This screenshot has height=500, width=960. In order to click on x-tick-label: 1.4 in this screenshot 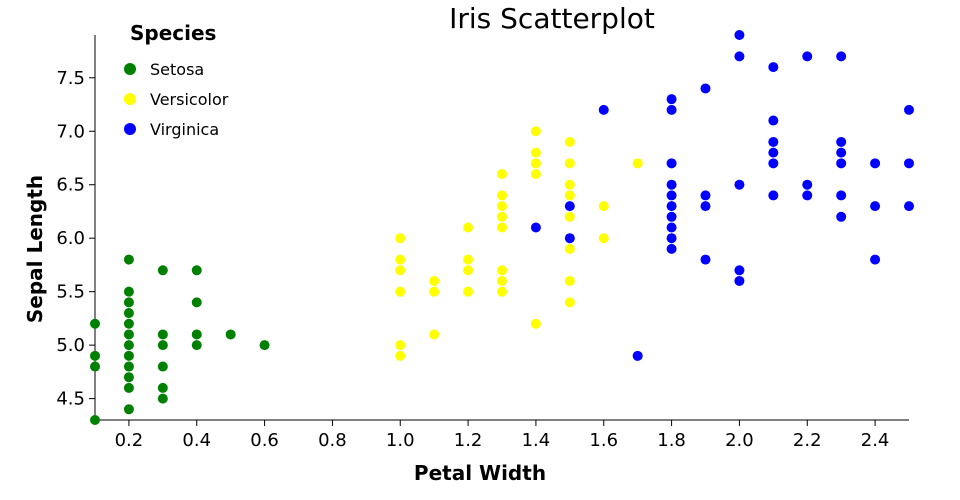, I will do `click(536, 440)`.